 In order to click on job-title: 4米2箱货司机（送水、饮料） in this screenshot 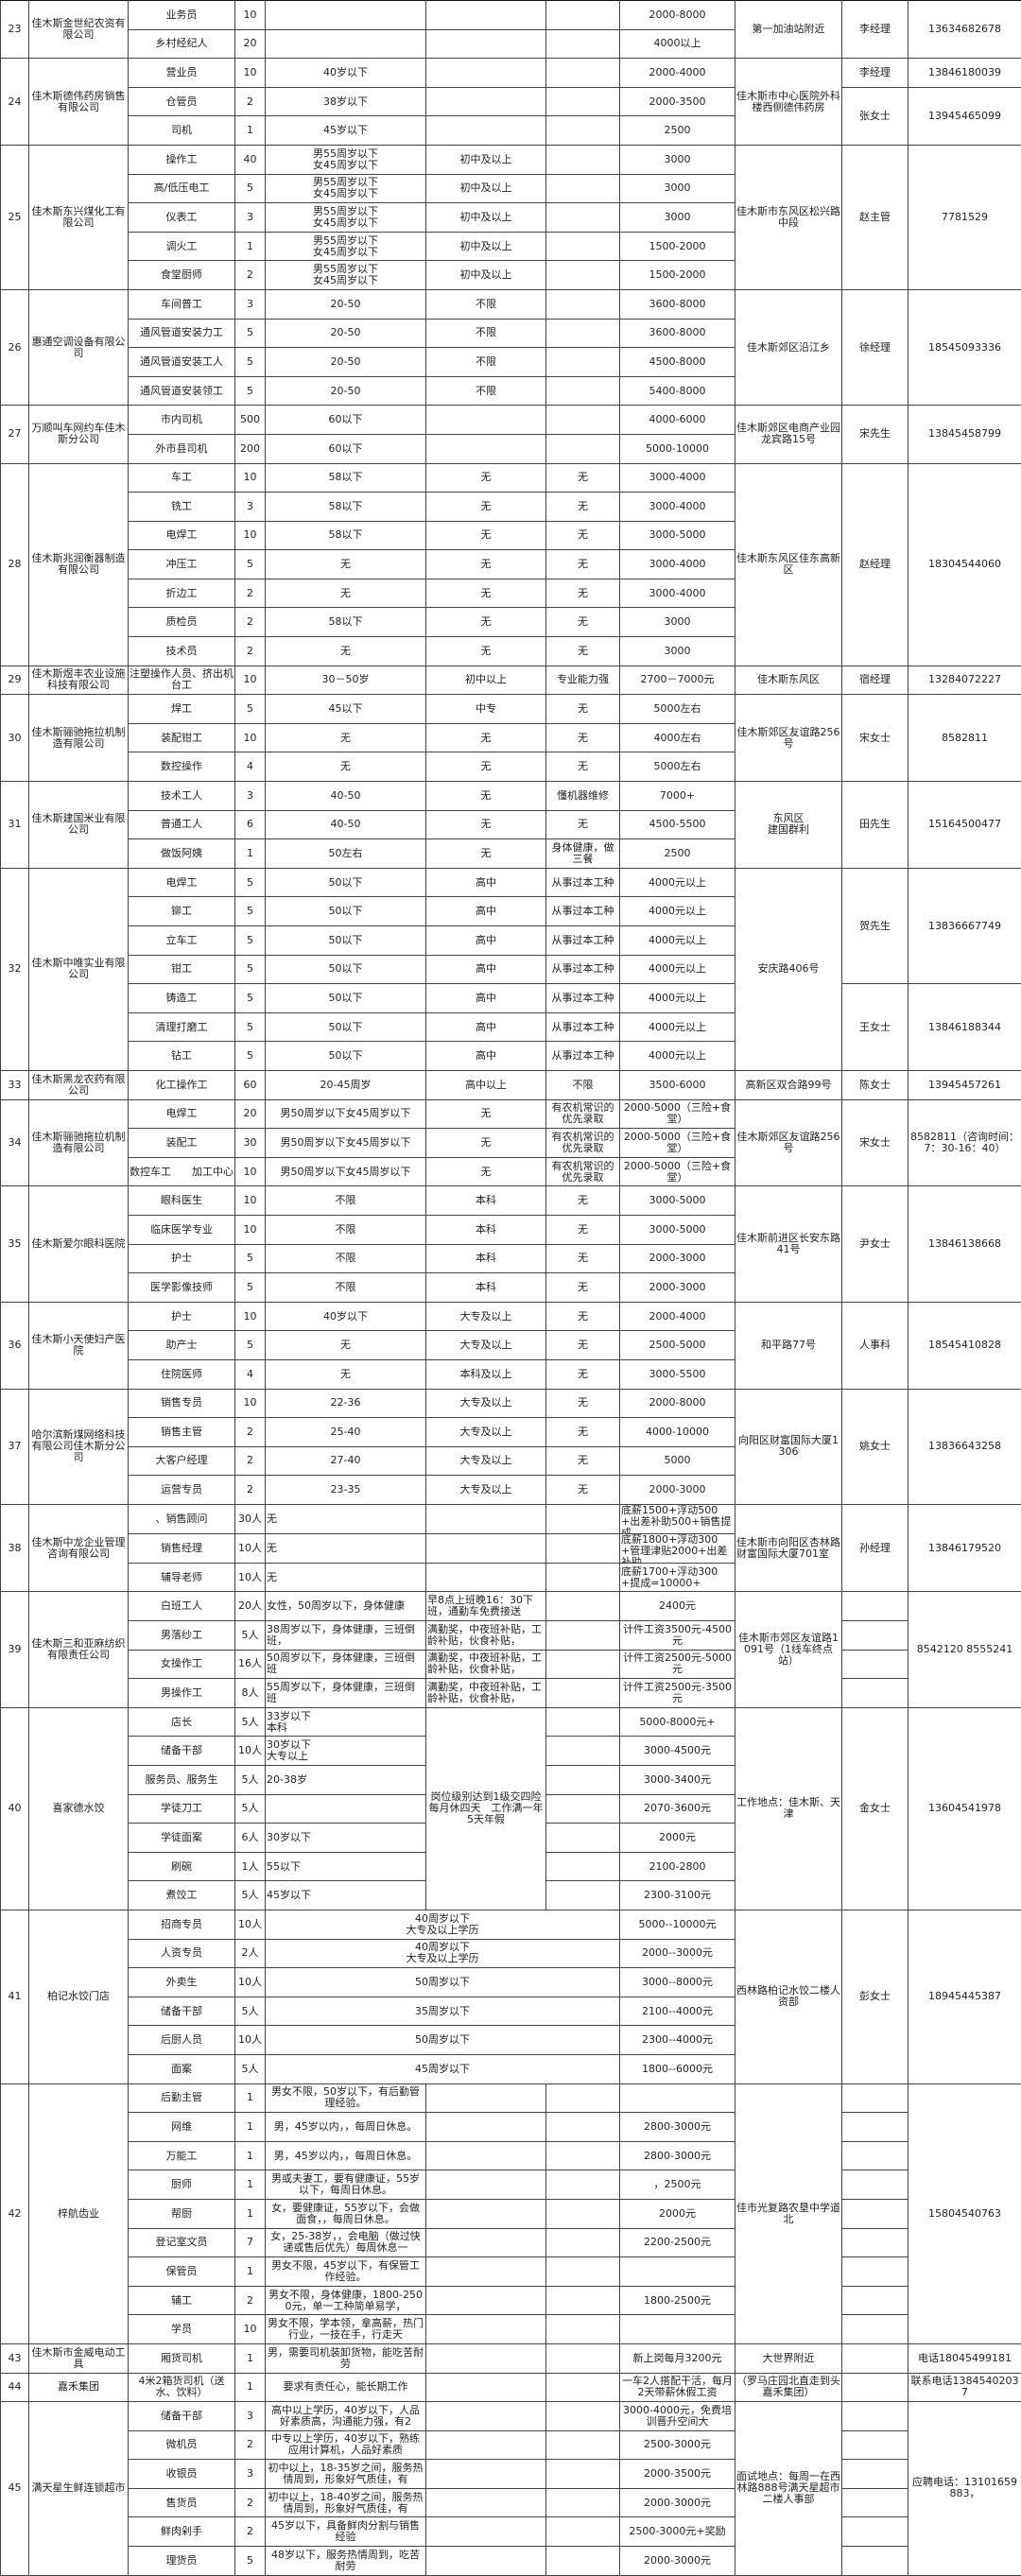, I will do `click(182, 2387)`.